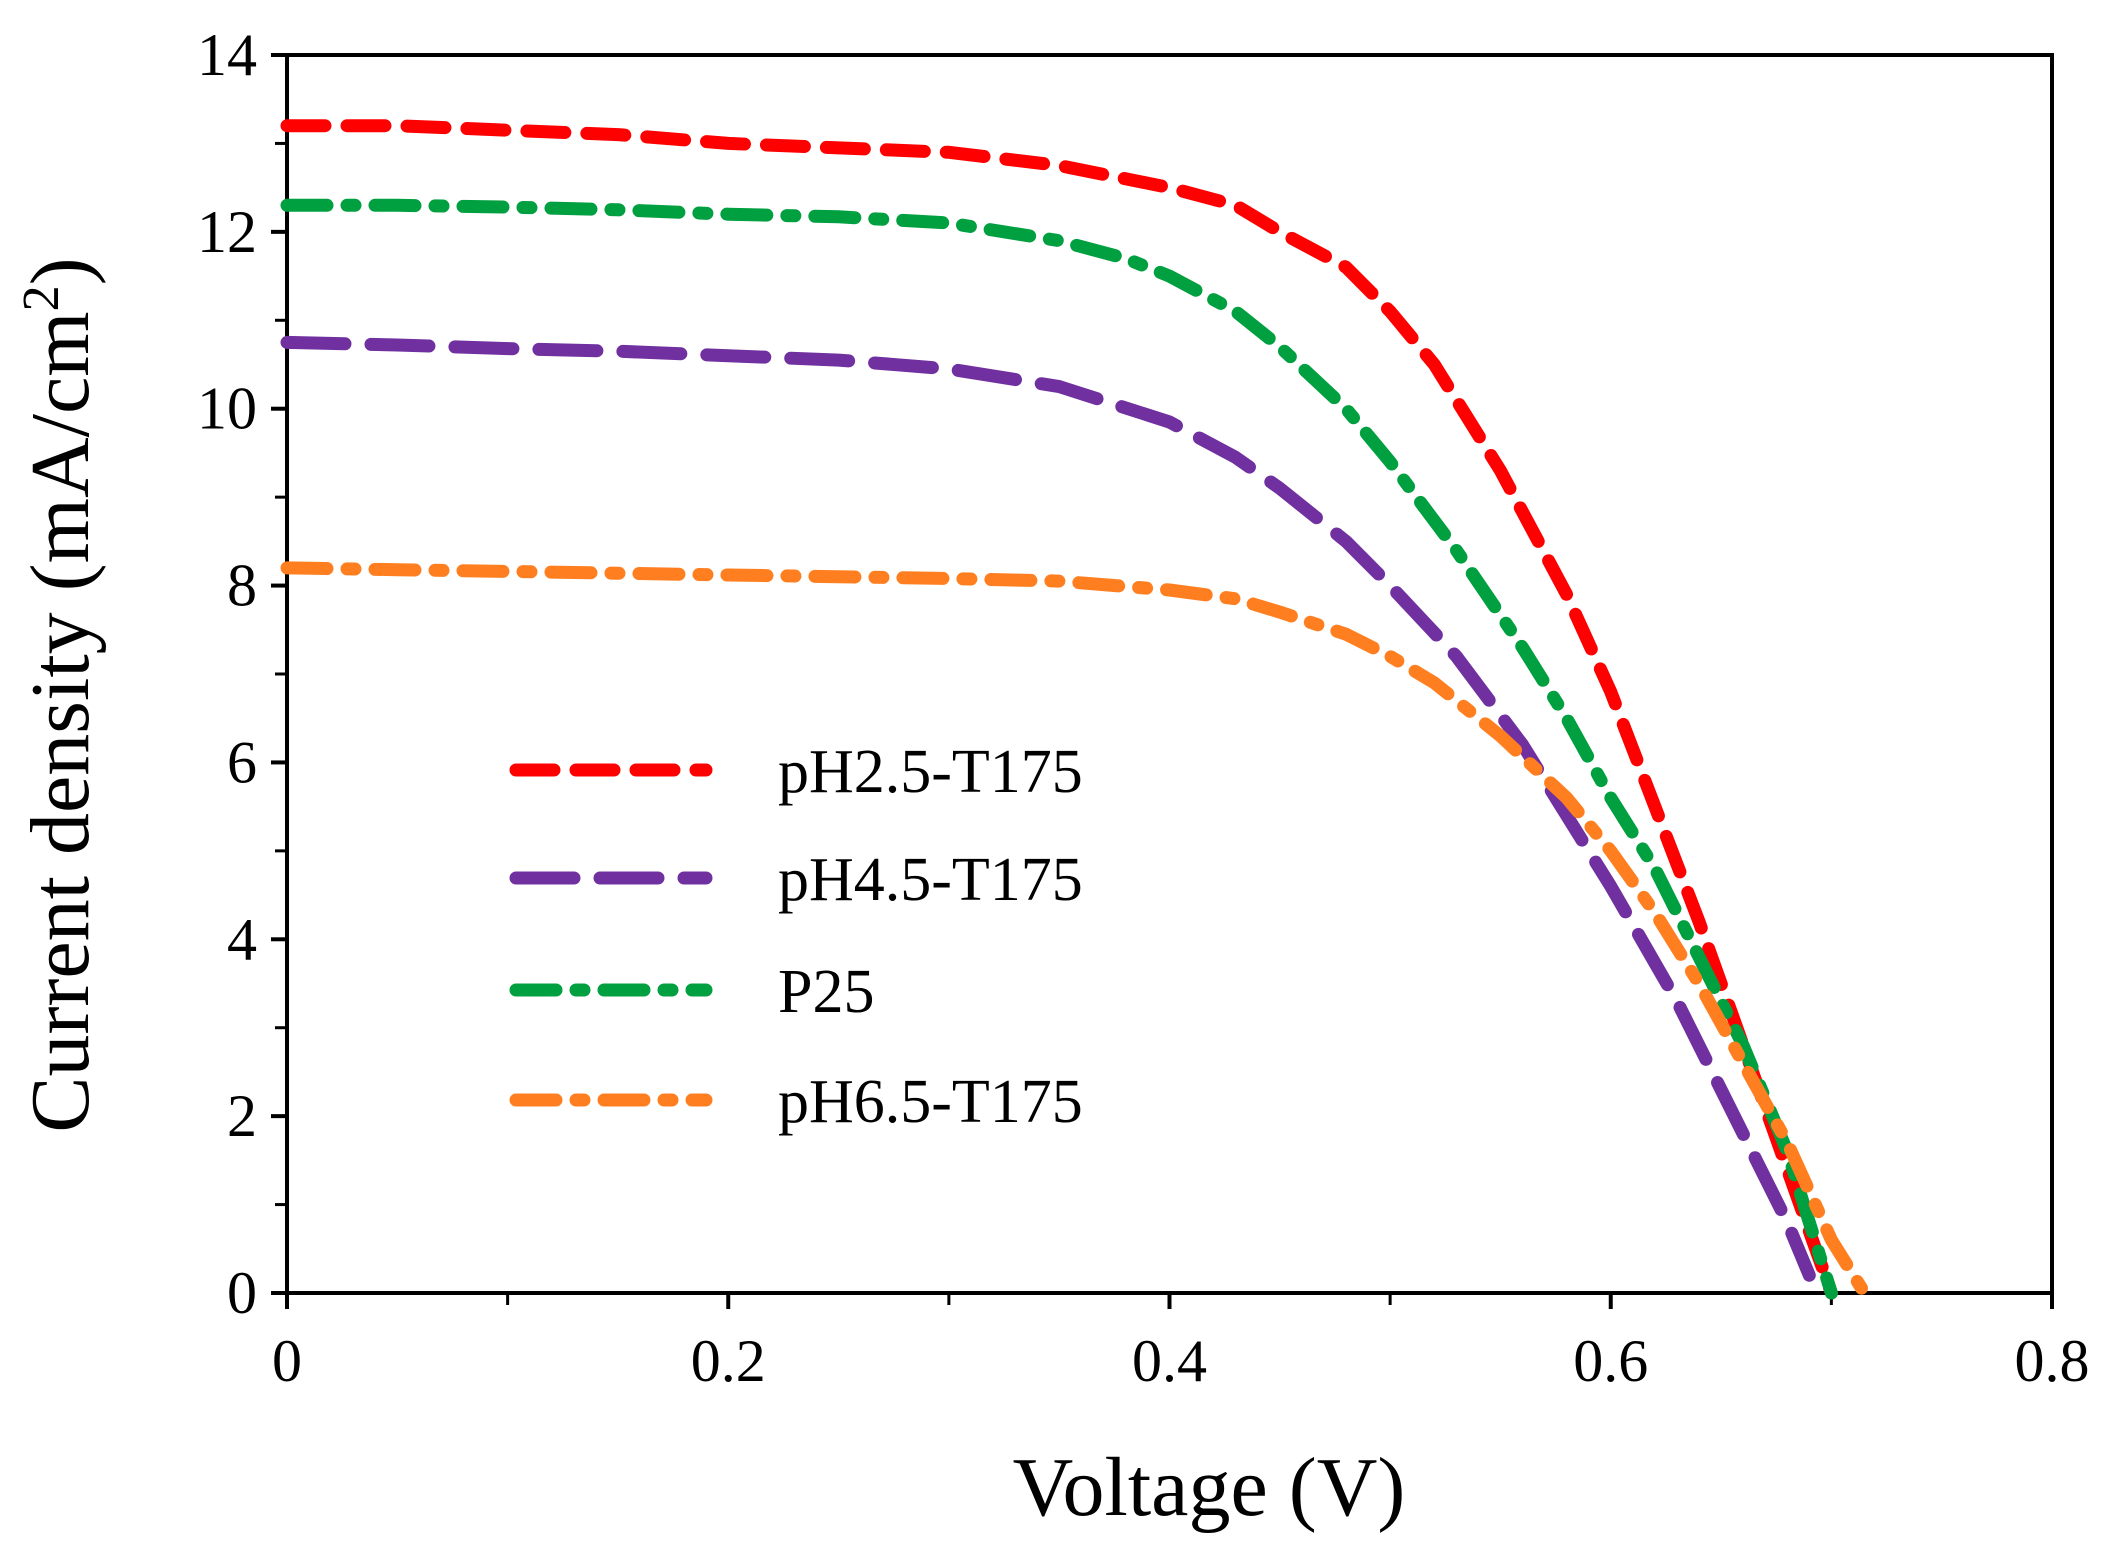 This screenshot has width=2116, height=1560. Describe the element at coordinates (2052, 1361) in the screenshot. I see `x-tick-label: 0.8` at that location.